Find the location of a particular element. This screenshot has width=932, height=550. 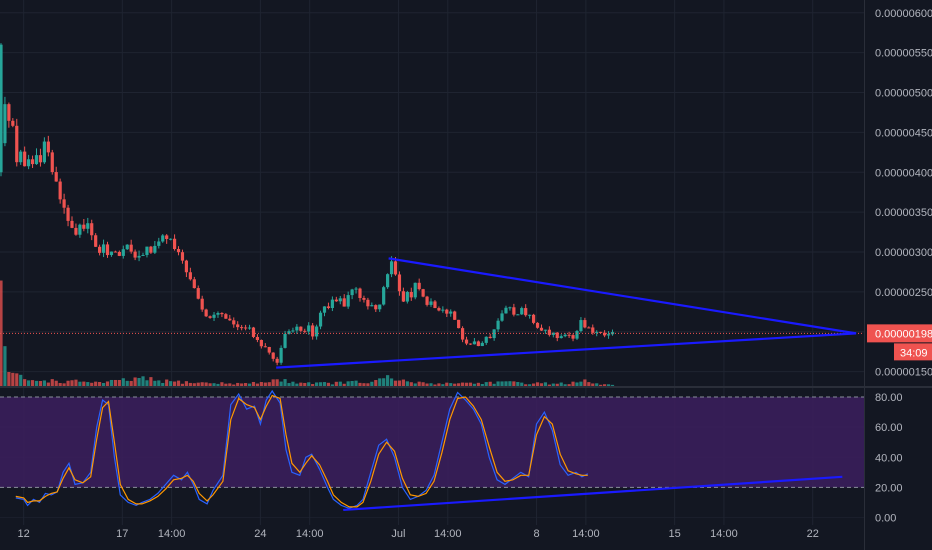

price-axis-label: 0.00000150 is located at coordinates (903, 373).